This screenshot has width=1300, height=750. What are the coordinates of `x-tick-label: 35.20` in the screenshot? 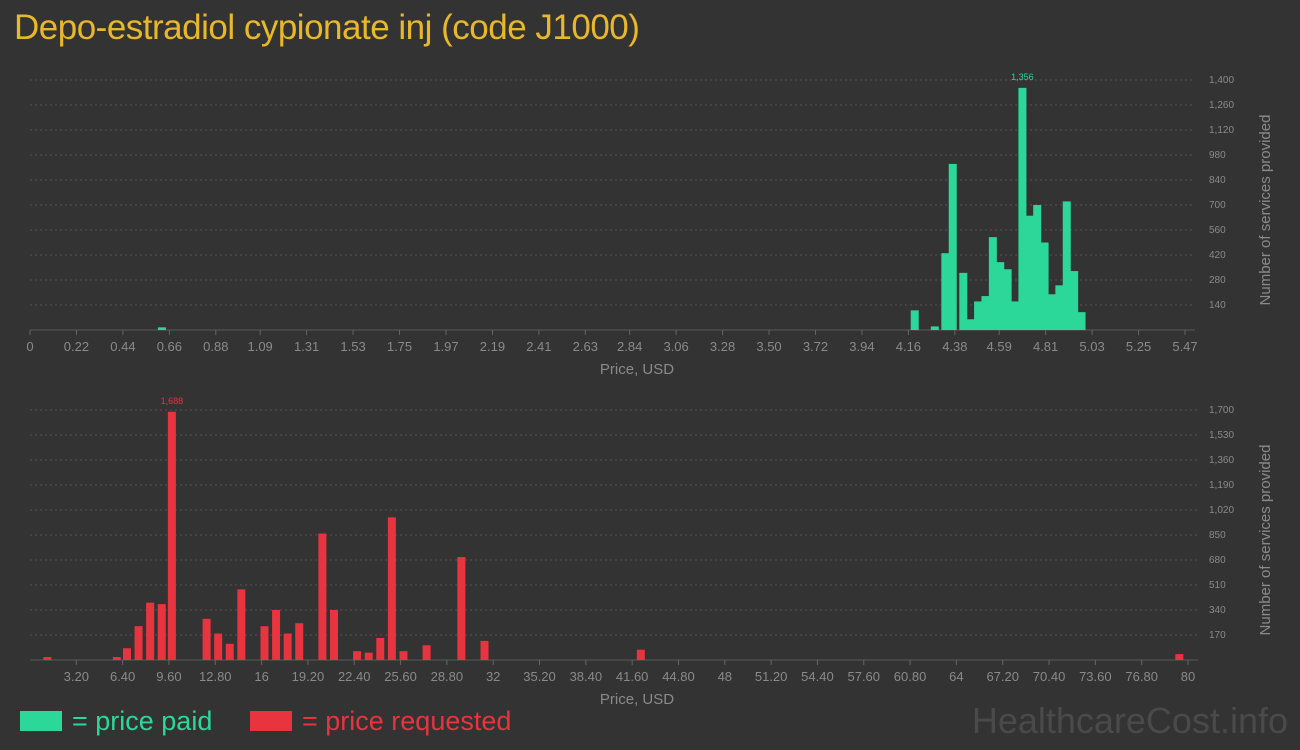 It's located at (539, 676).